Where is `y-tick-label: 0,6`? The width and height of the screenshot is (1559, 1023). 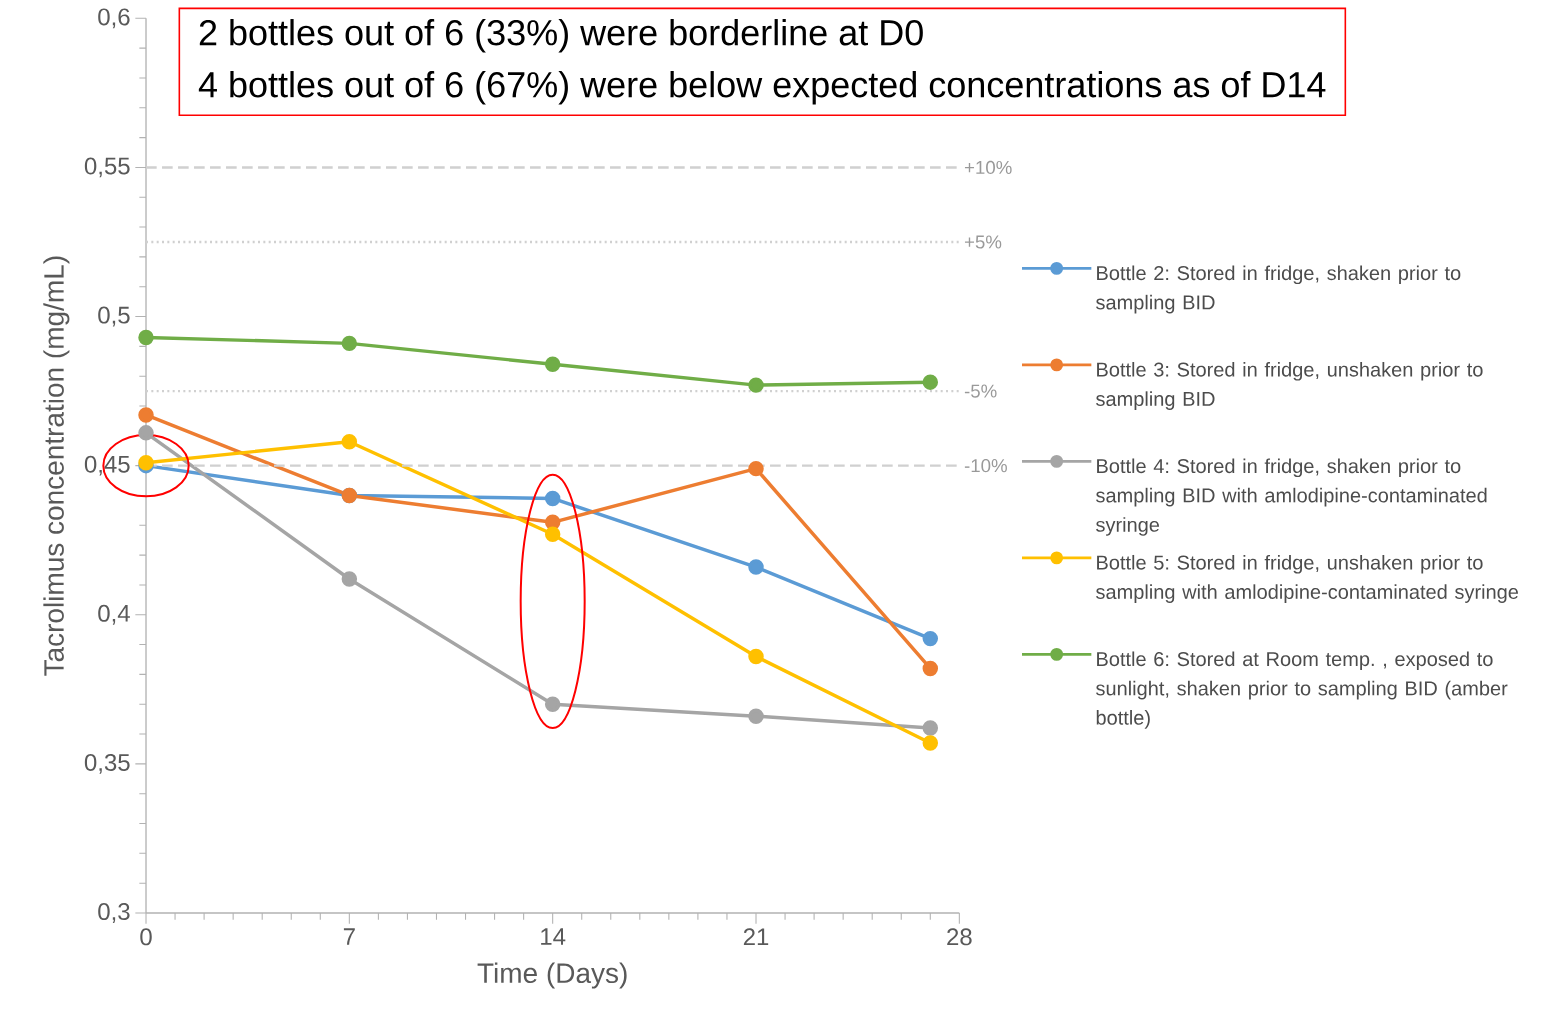
y-tick-label: 0,6 is located at coordinates (114, 18).